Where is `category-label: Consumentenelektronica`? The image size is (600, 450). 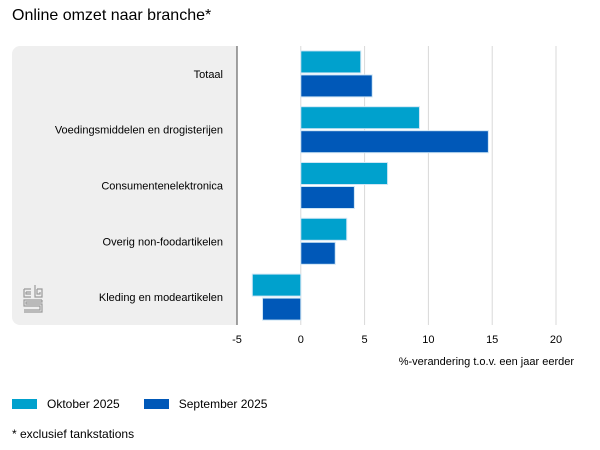
category-label: Consumentenelektronica is located at coordinates (162, 187).